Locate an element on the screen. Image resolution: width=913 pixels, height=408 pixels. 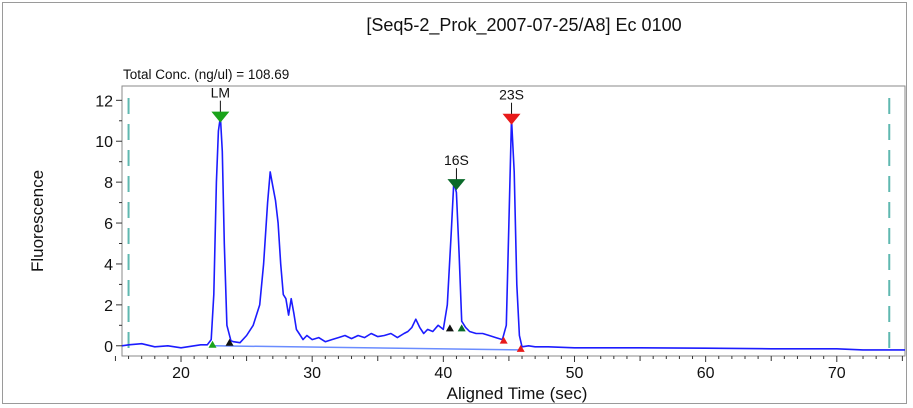
total-conc-annotation: Total Conc. (ng/ul) = 108.69 is located at coordinates (206, 74).